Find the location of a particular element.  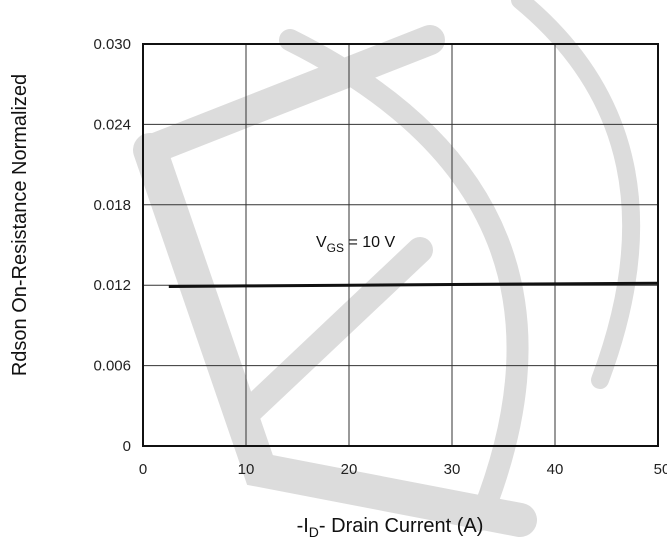

x-tick-label: 20 is located at coordinates (349, 469).